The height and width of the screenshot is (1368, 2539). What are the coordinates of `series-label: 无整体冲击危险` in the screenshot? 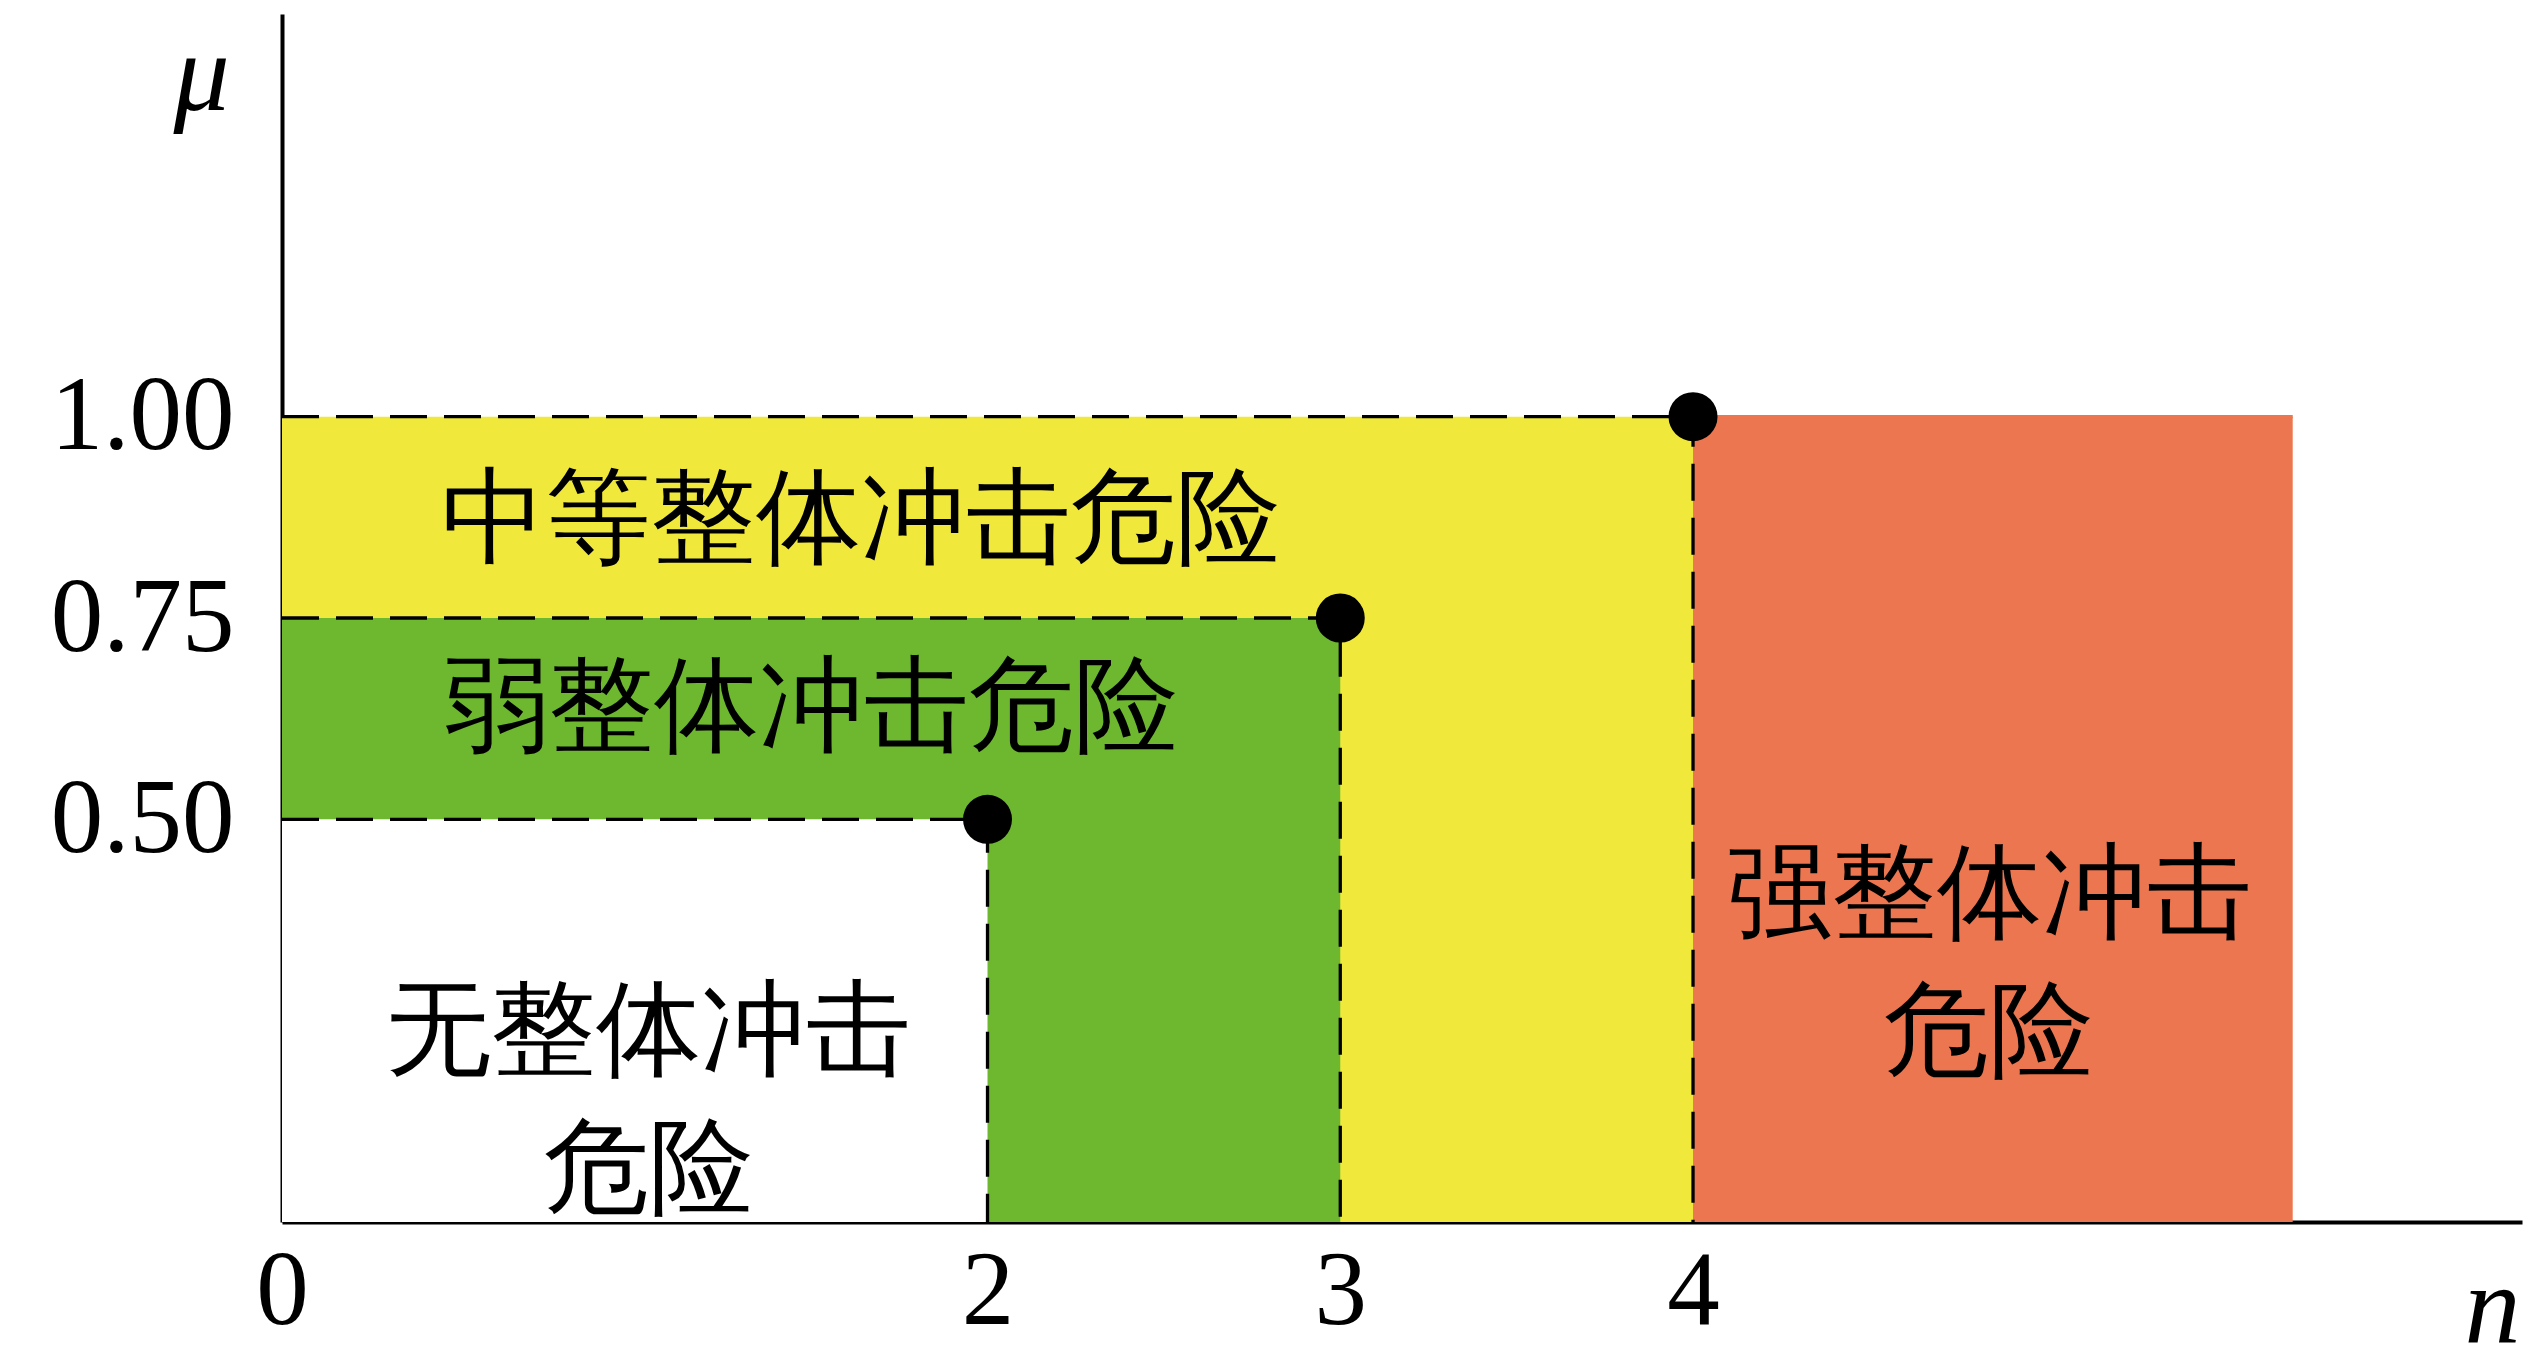 It's located at (649, 1098).